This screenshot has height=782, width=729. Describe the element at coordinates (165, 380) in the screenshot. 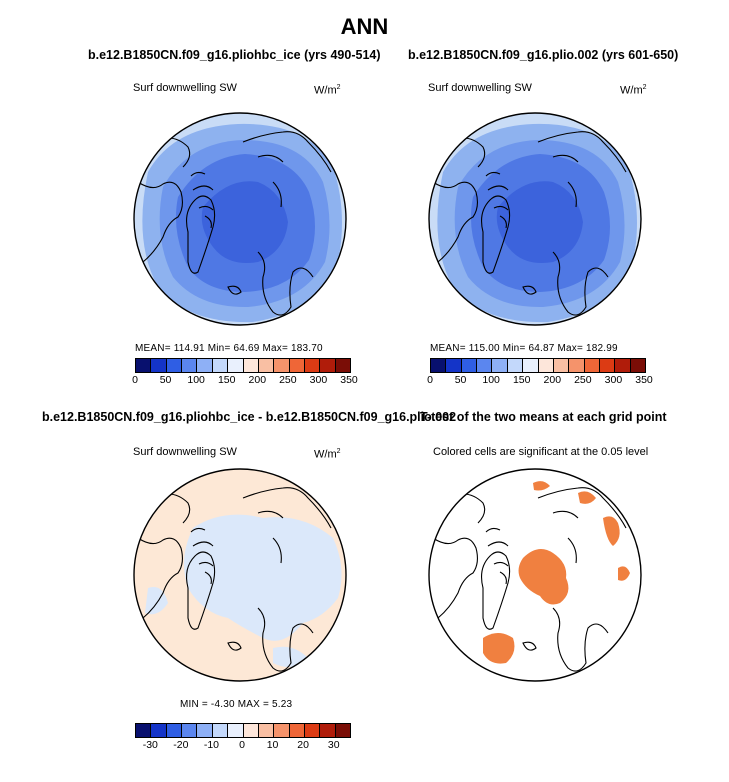

I see `colorbar-abs-1-tick-label: 50` at that location.